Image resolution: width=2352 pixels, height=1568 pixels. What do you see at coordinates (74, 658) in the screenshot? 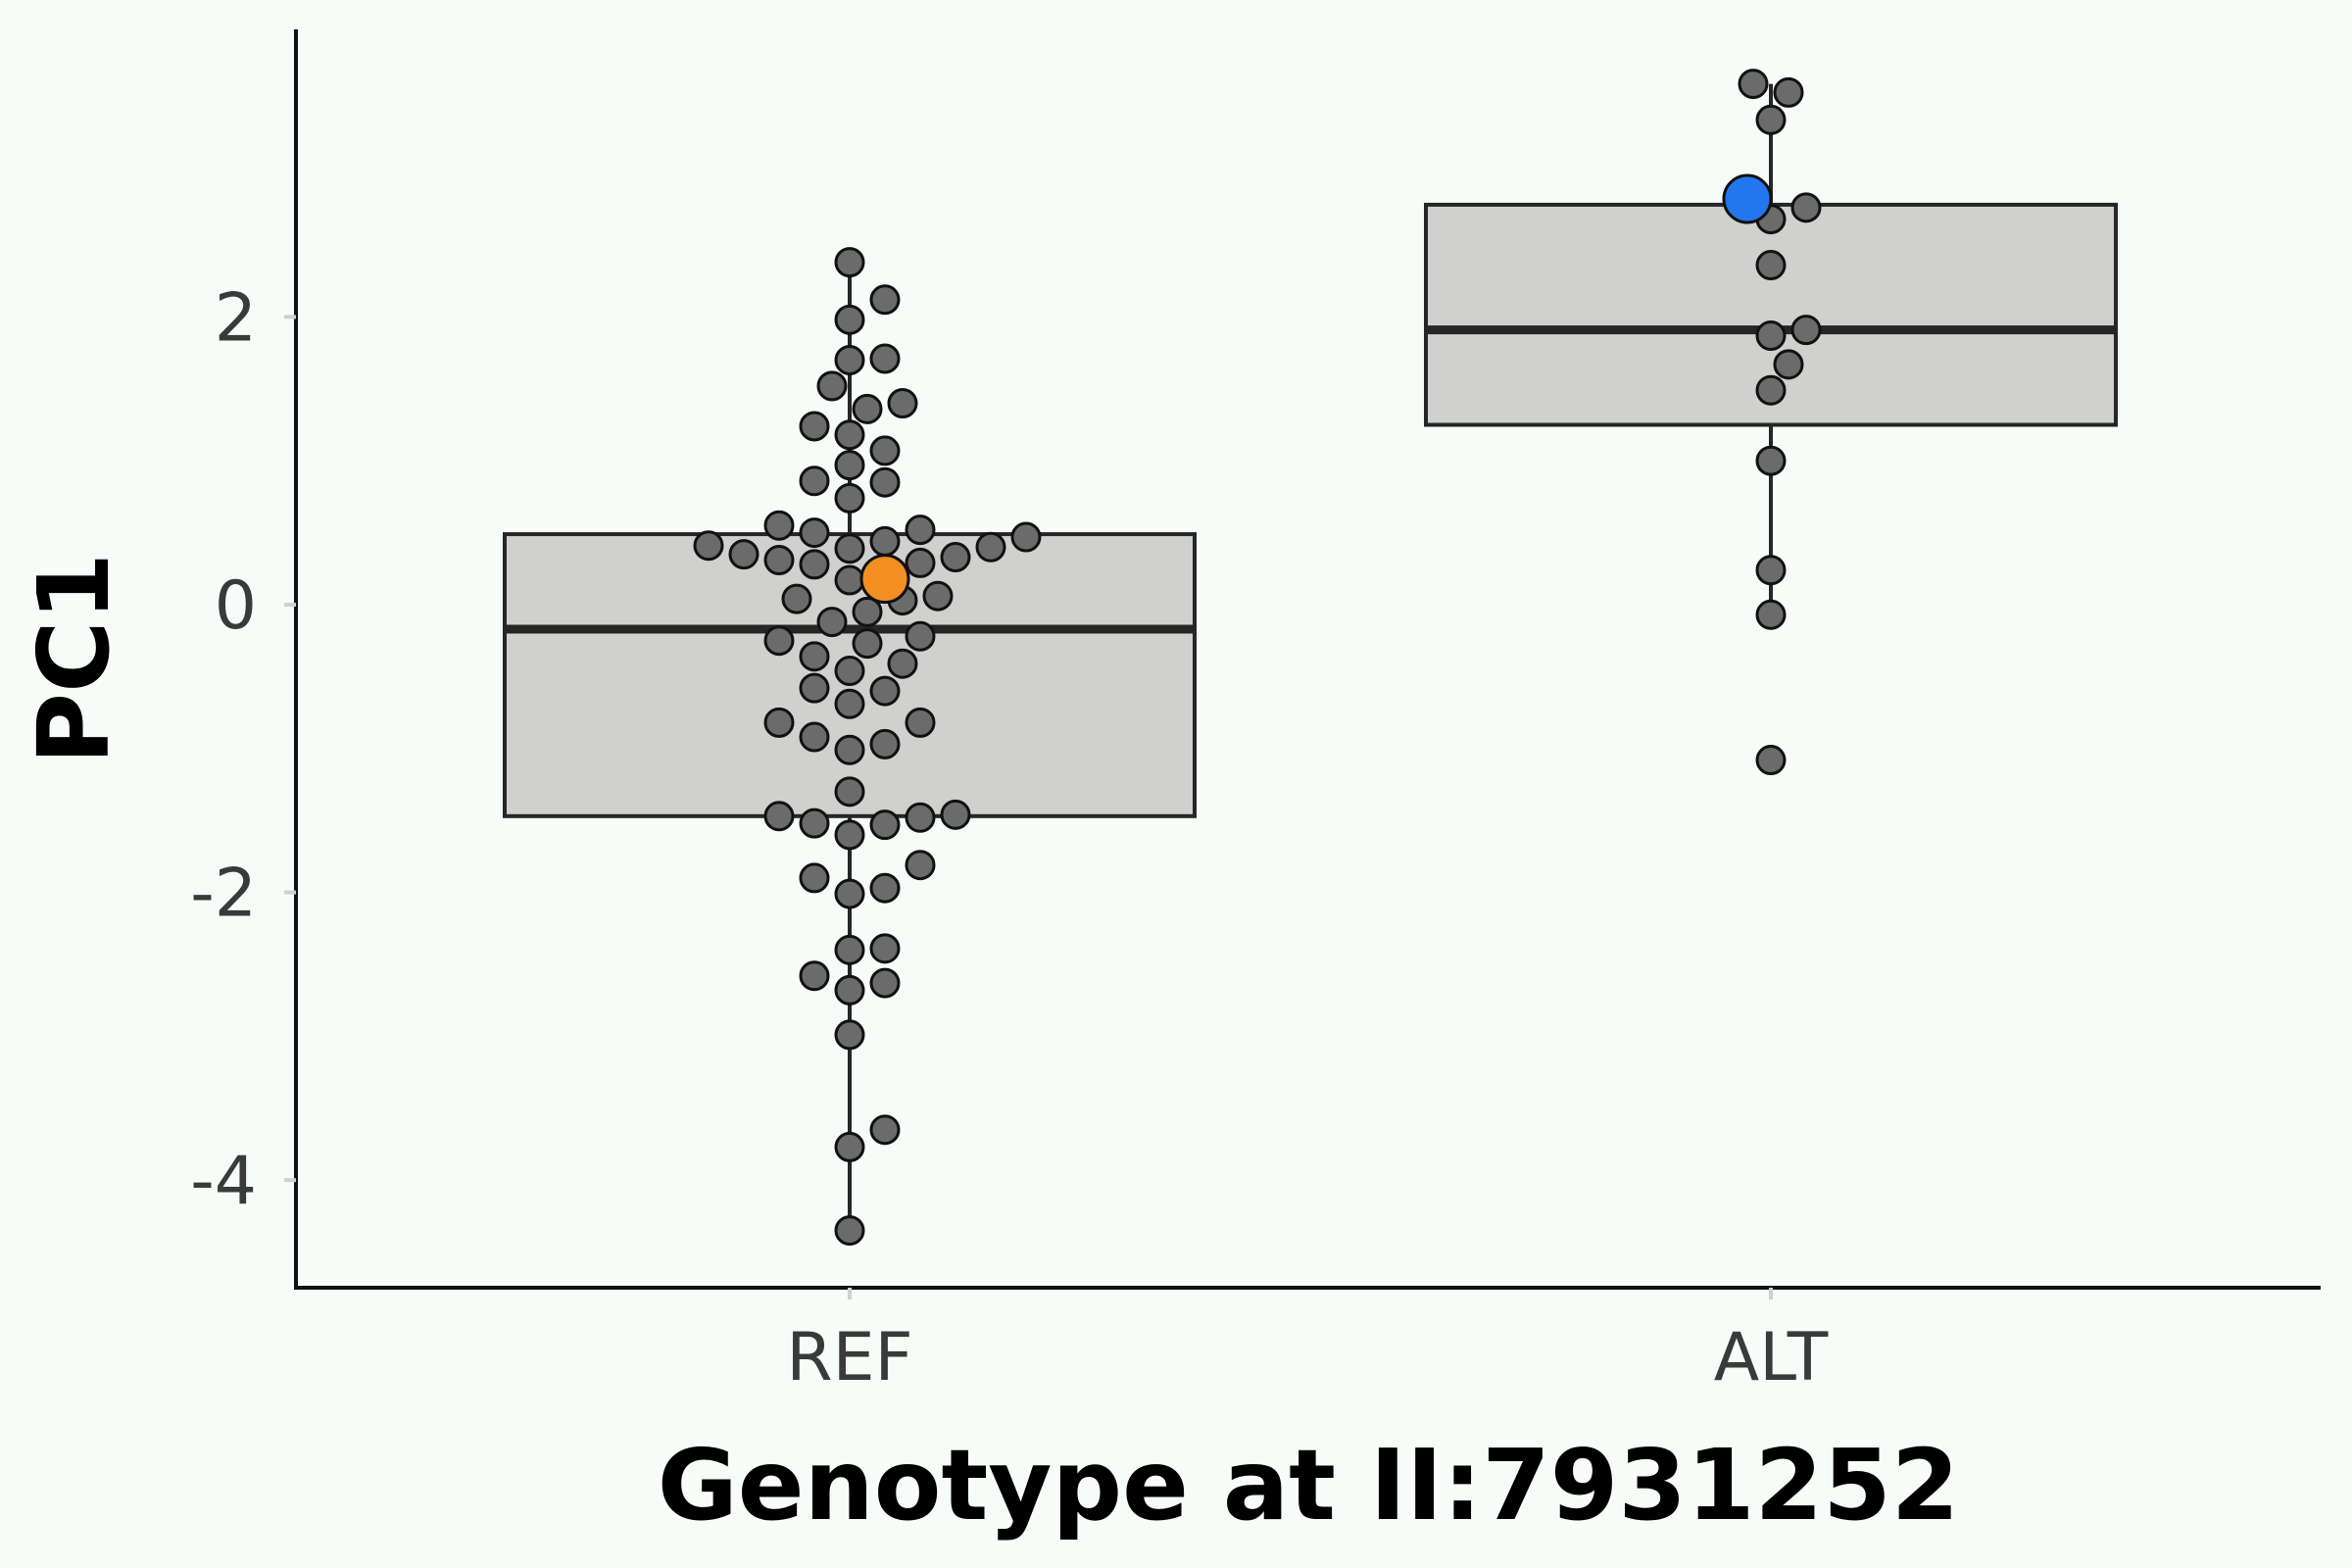
I see `y-axis-title: PC1` at bounding box center [74, 658].